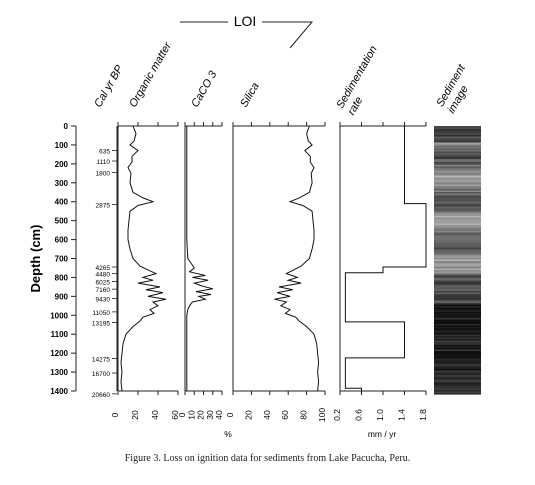 This screenshot has height=485, width=535. Describe the element at coordinates (101, 313) in the screenshot. I see `age-tick-label: 11050` at that location.